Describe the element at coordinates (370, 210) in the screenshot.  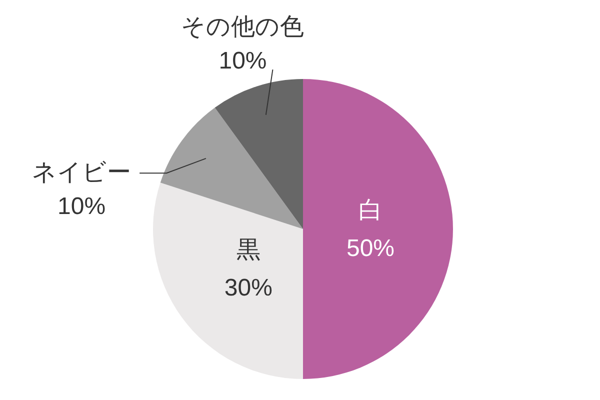
I see `slice-label: 白` at that location.